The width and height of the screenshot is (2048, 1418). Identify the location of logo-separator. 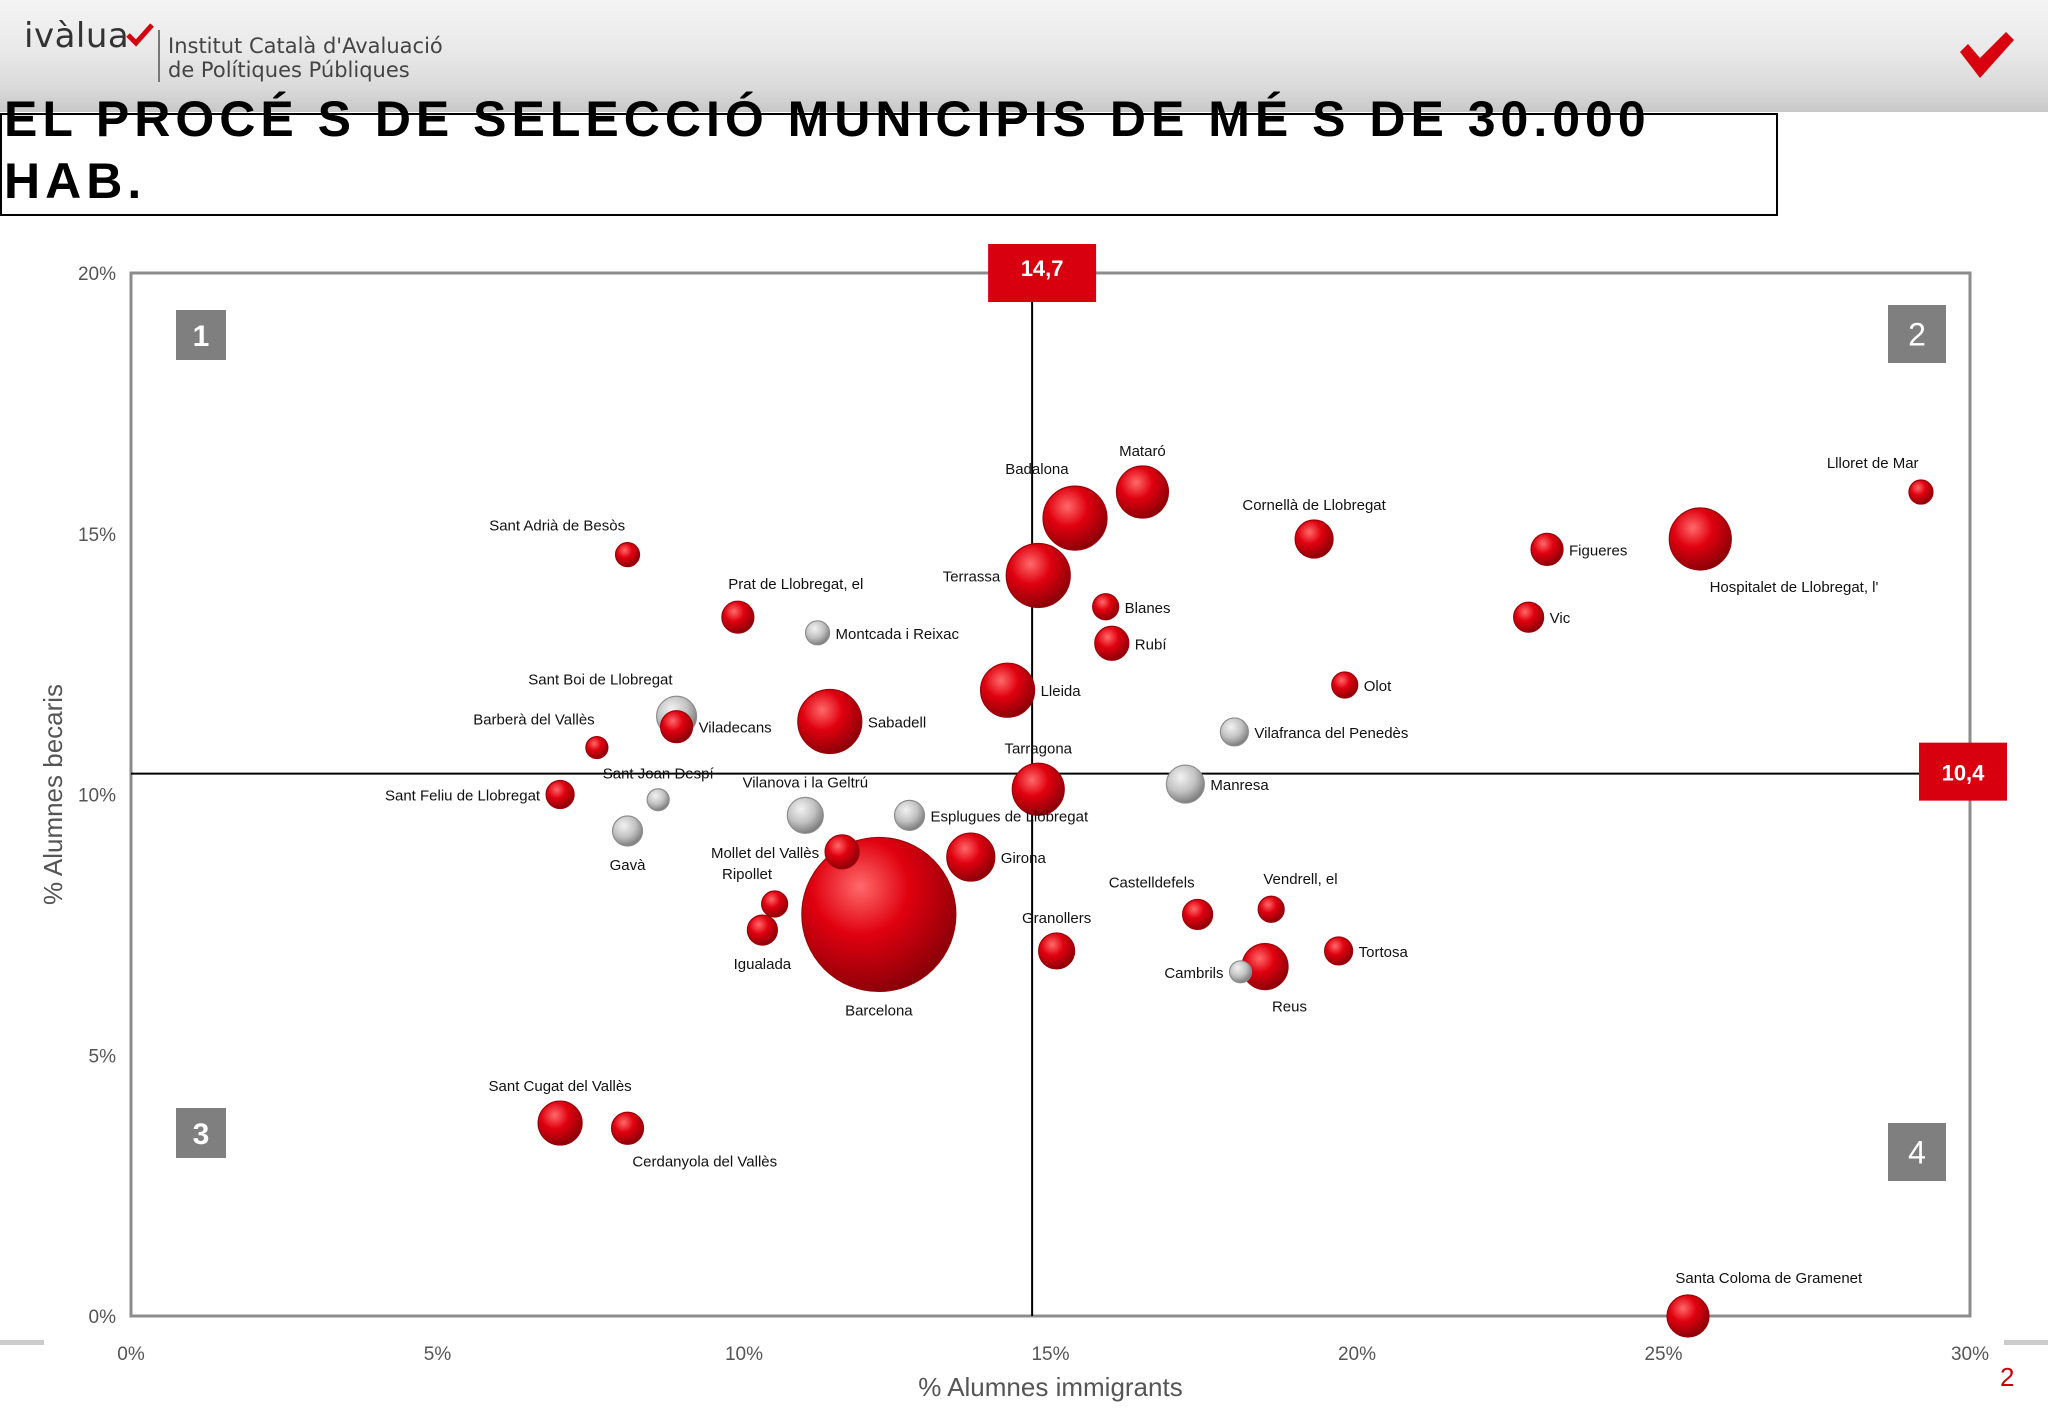
(159, 56).